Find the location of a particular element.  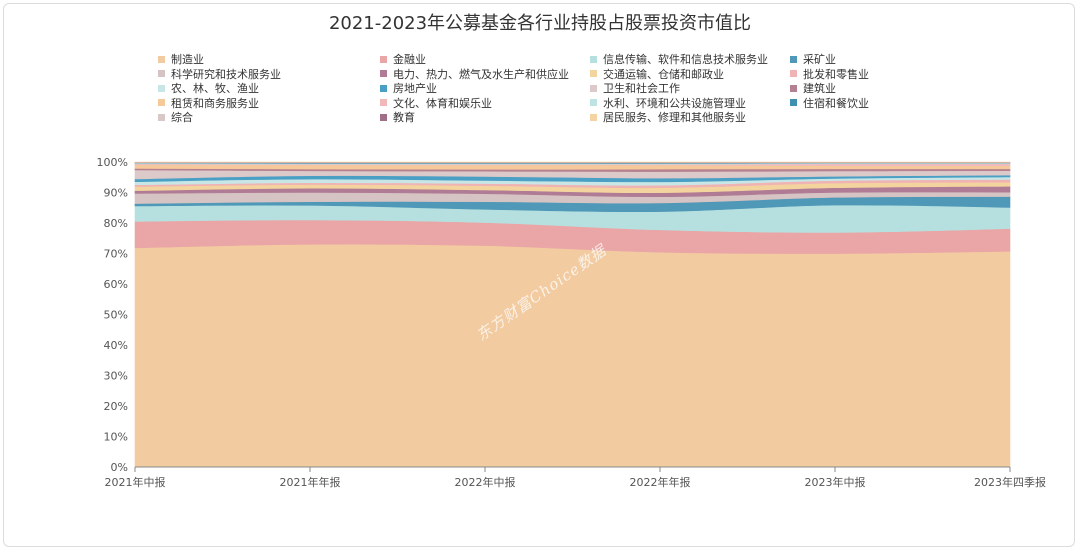

legend-item: 金融业 is located at coordinates (403, 59).